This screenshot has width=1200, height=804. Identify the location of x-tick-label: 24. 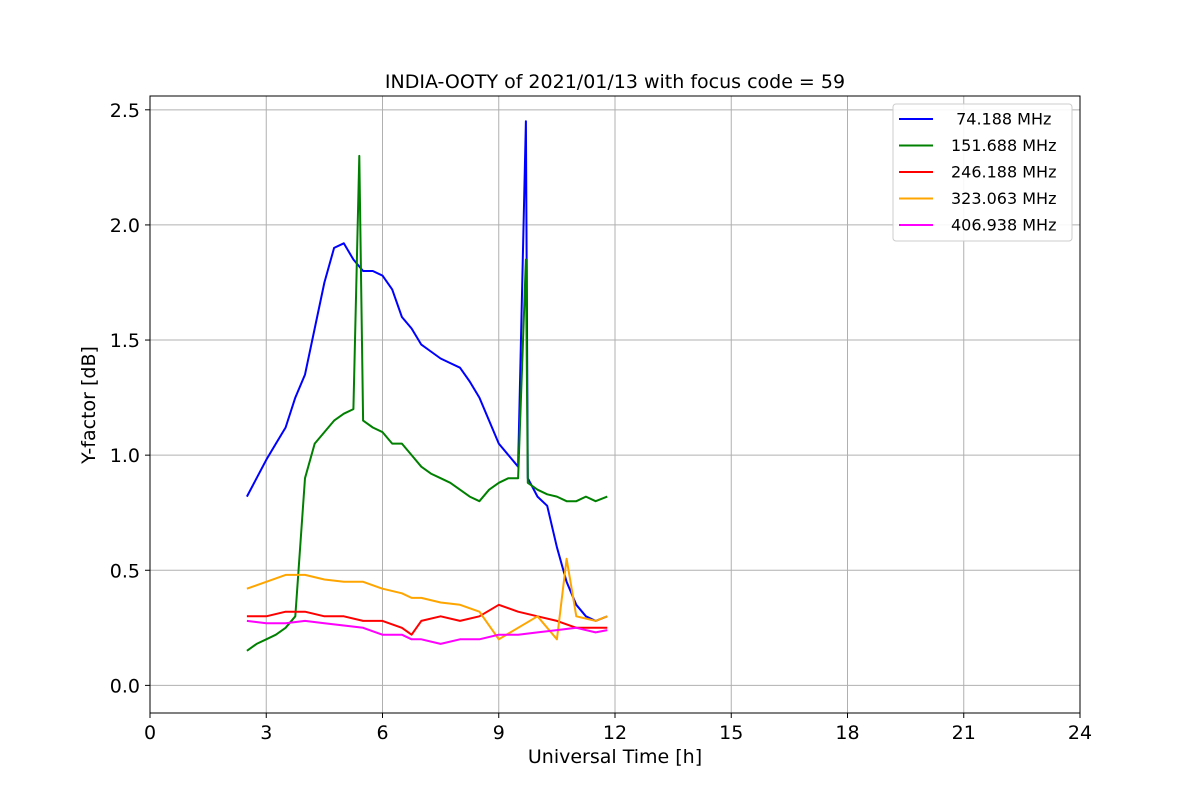
(1080, 733).